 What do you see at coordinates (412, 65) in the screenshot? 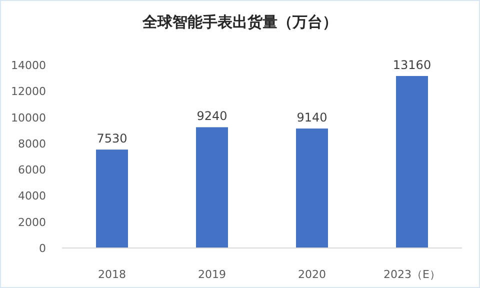
I see `data-label: 13160` at bounding box center [412, 65].